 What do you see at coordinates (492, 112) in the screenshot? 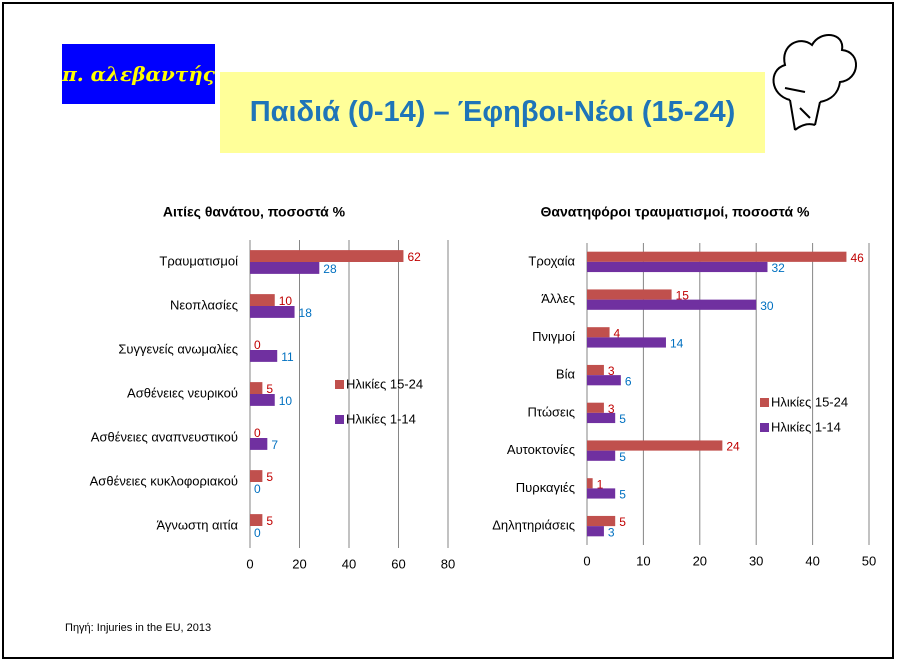
I see `slide-title: Παιδιά (0-14) – Έφηβοι-Νέοι (15-24)` at bounding box center [492, 112].